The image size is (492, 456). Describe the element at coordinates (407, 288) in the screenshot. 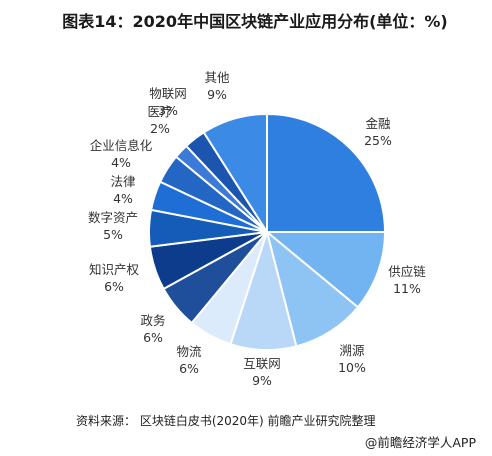

I see `slice-label-value: 11%` at that location.